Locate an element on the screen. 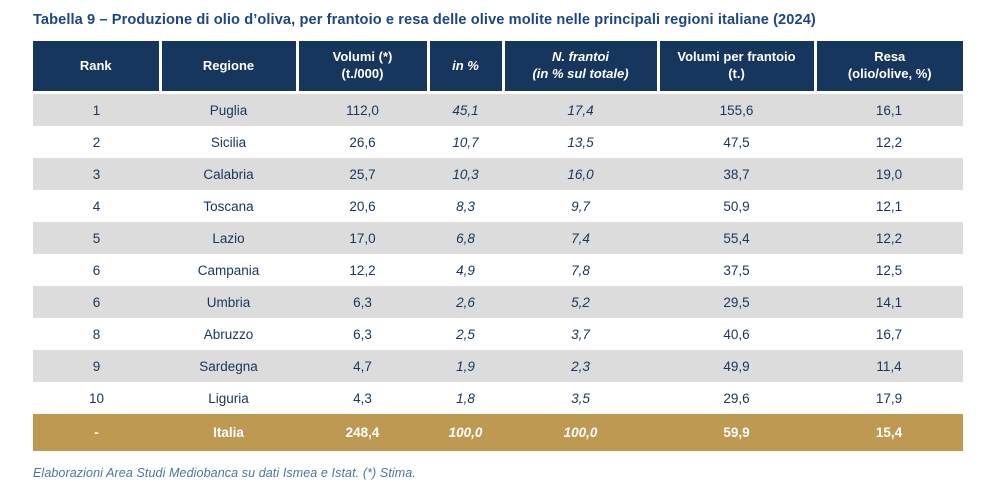 Image resolution: width=994 pixels, height=500 pixels. cell: 17,0 is located at coordinates (362, 238).